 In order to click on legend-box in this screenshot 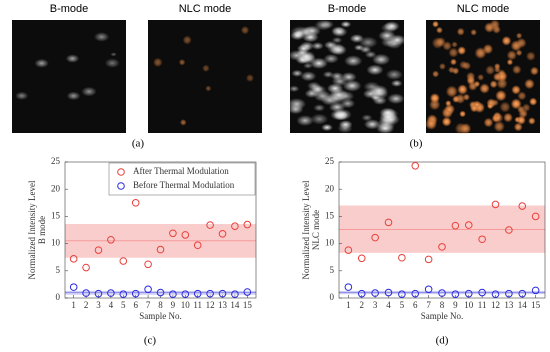, I will do `click(182, 179)`.